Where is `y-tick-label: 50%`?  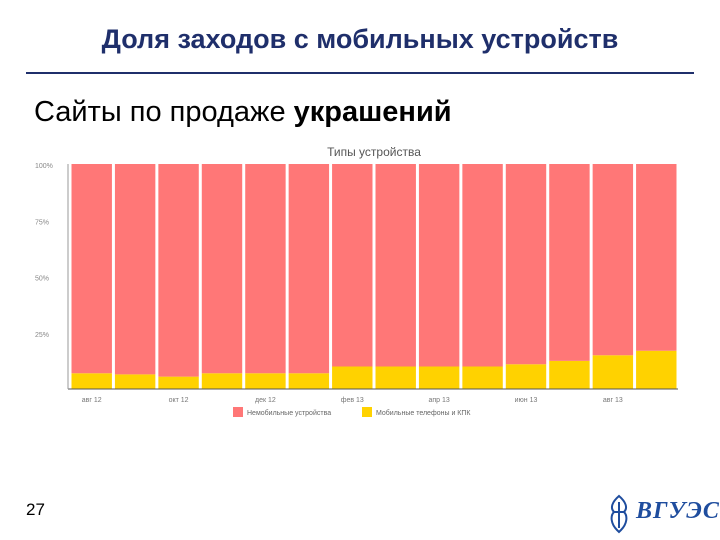
y-tick-label: 50% is located at coordinates (42, 279).